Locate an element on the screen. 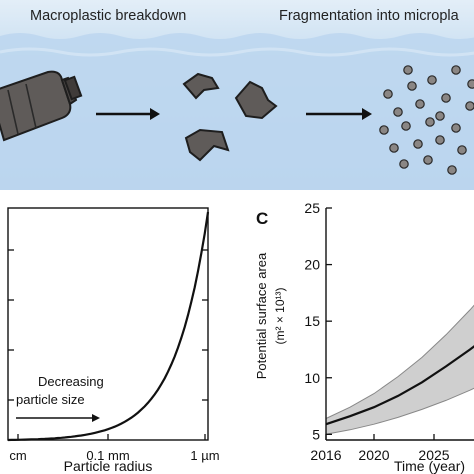 Image resolution: width=474 pixels, height=474 pixels. panel-c-x-axis-label: Time (year) is located at coordinates (429, 466).